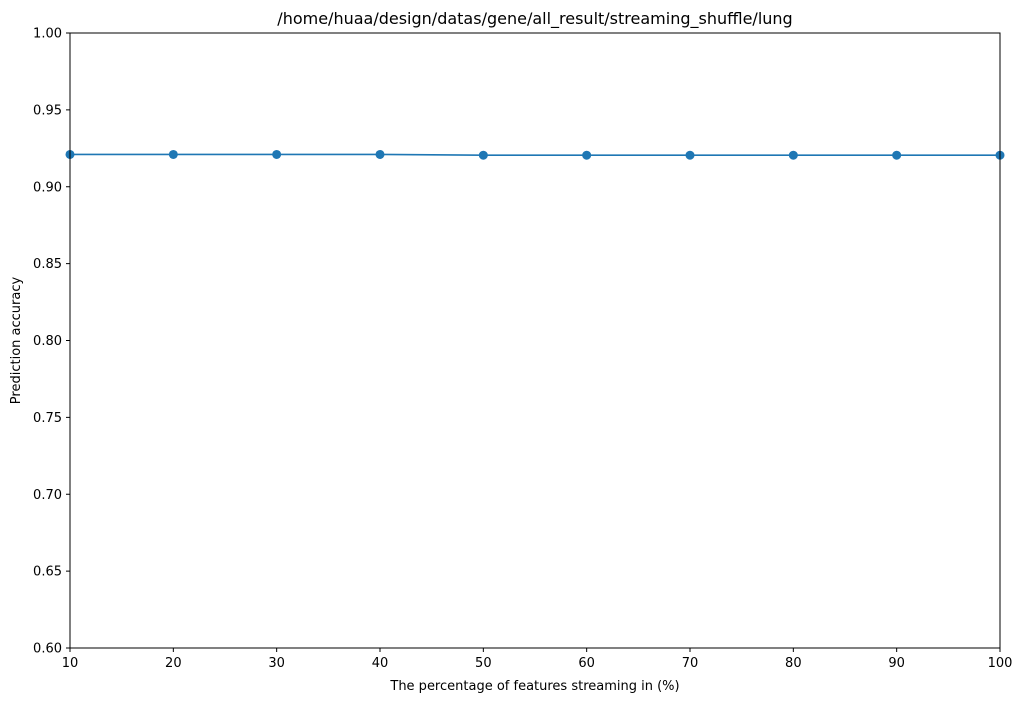 The height and width of the screenshot is (701, 1023). I want to click on series-line, so click(535, 155).